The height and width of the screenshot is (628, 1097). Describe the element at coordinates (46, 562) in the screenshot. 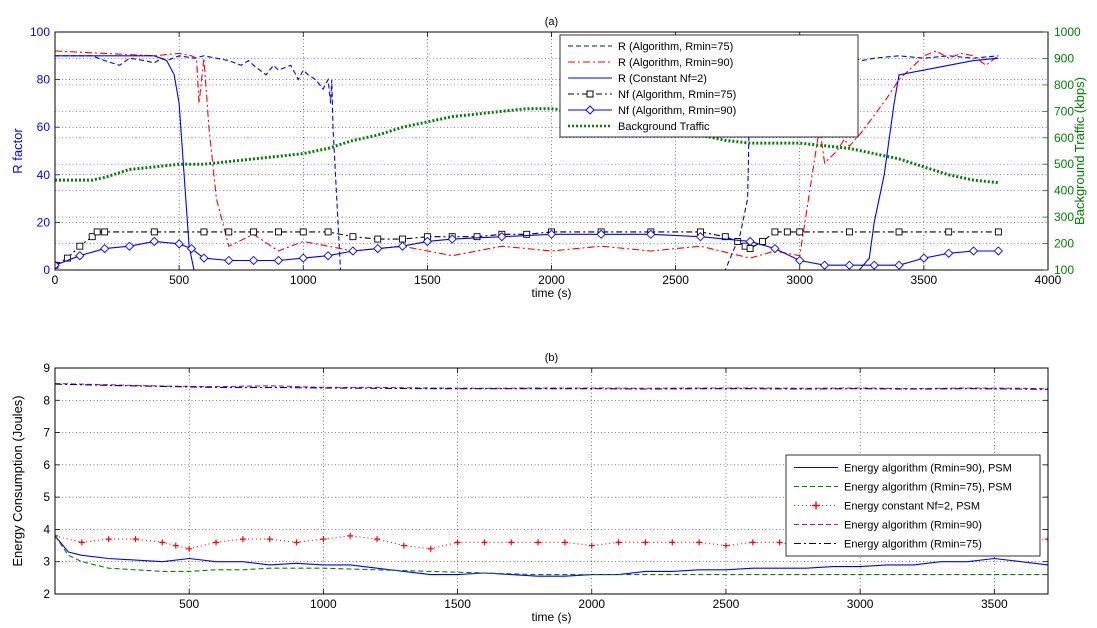

I see `y-tick-label: 3` at that location.